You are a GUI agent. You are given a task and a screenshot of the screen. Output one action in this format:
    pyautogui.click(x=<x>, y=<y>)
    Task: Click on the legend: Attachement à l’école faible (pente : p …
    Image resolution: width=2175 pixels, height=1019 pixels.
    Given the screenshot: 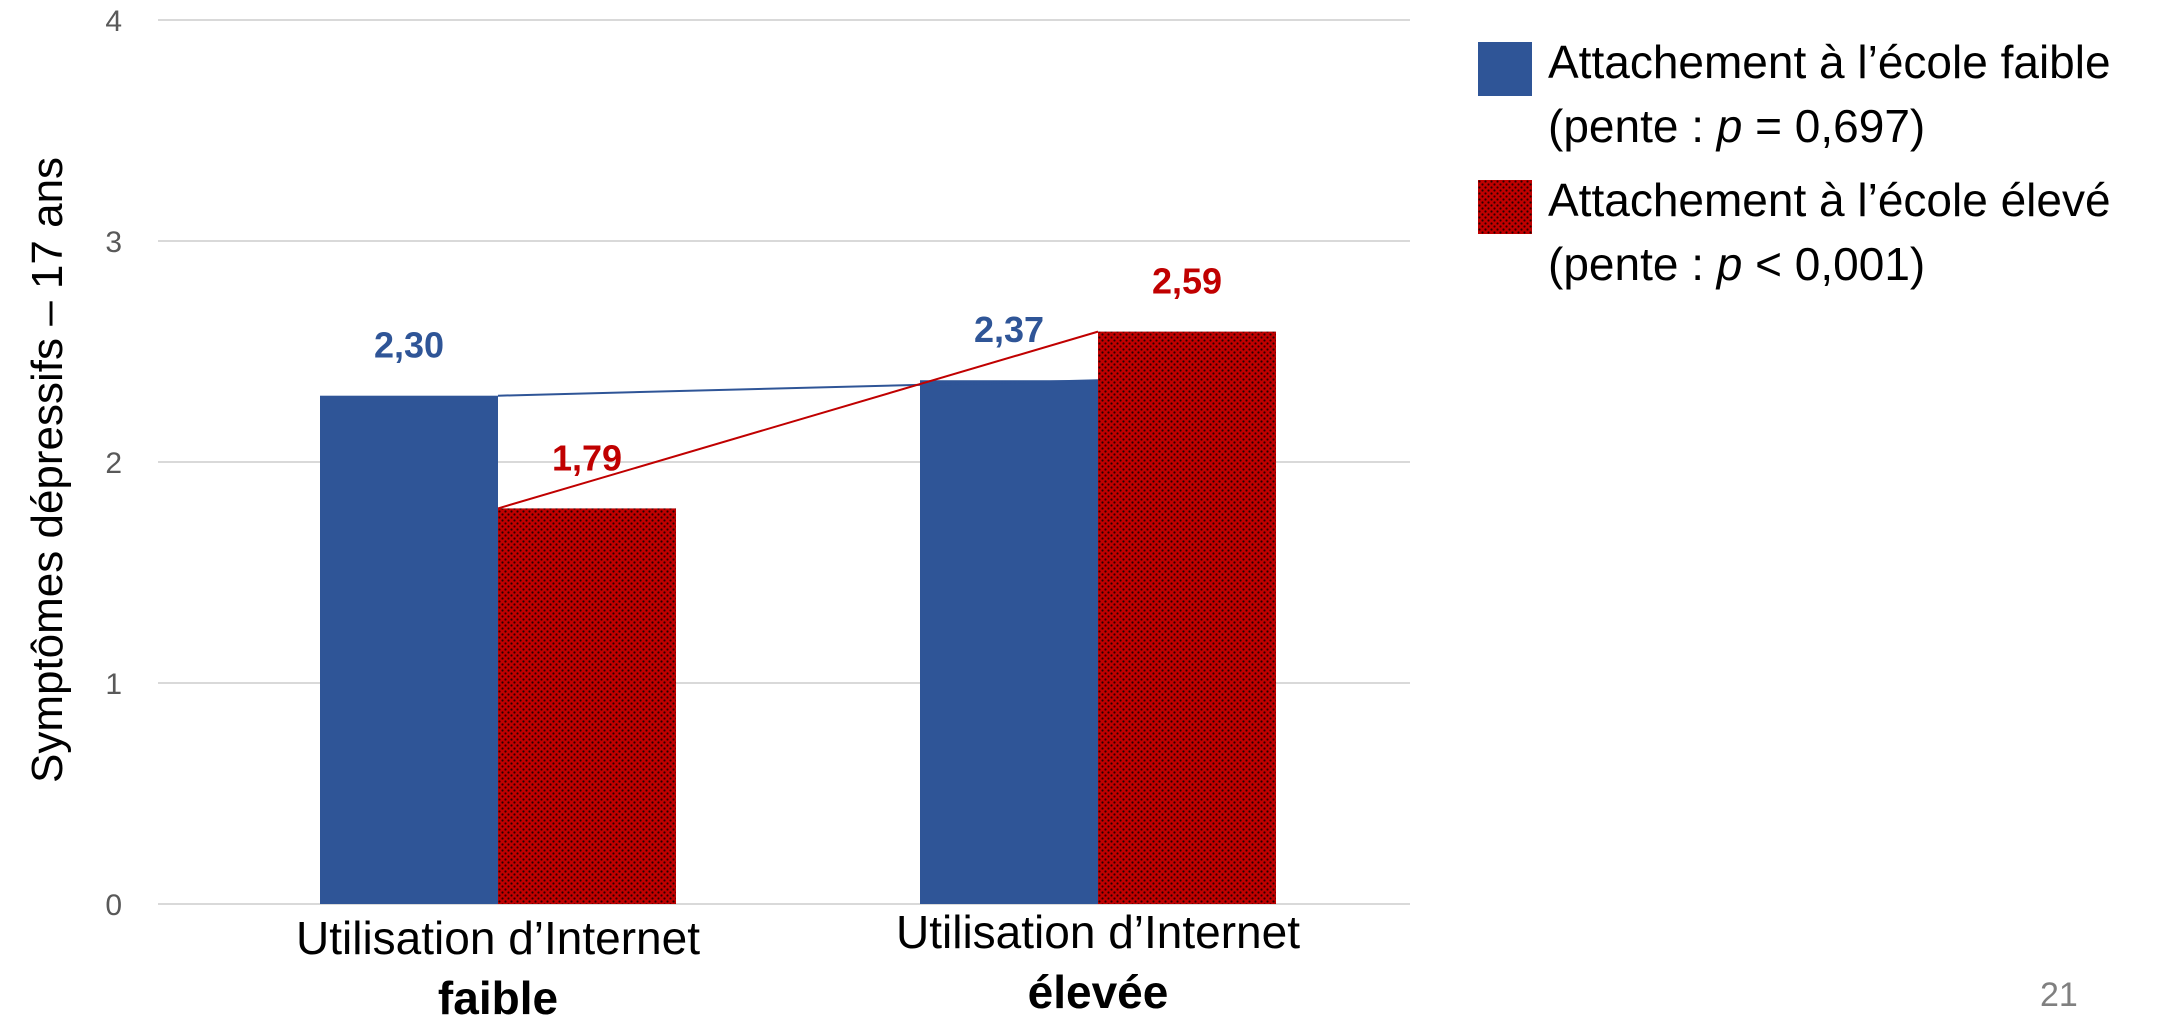 What is the action you would take?
    pyautogui.click(x=1823, y=168)
    